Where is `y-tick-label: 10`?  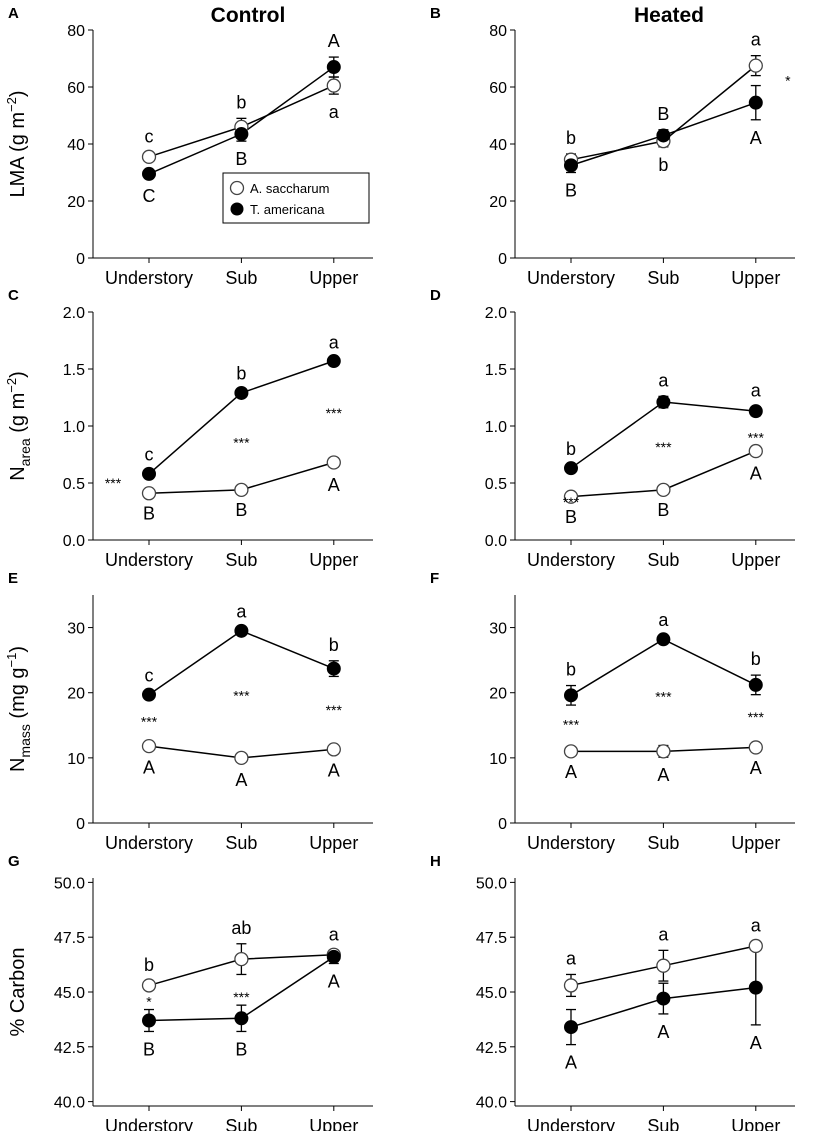
y-tick-label: 10 is located at coordinates (498, 759).